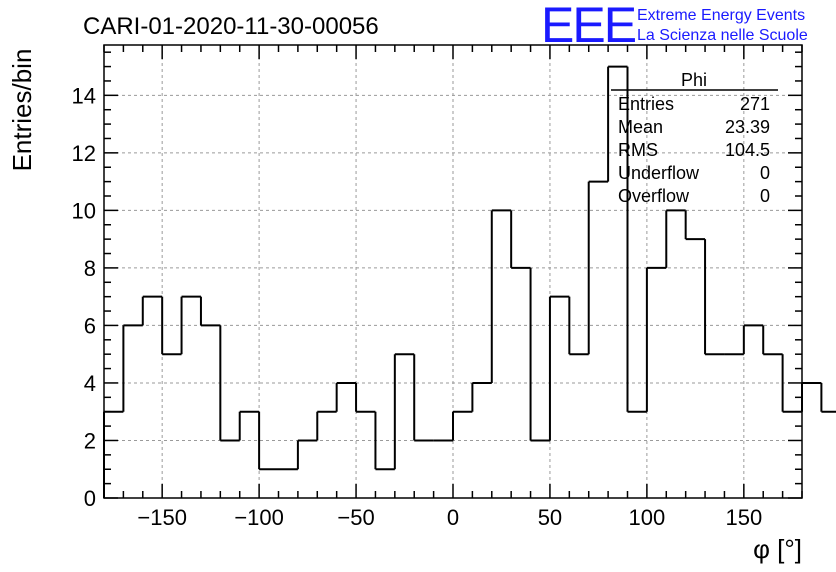 Image resolution: width=836 pixels, height=572 pixels. I want to click on x-tick-label: 0, so click(453, 517).